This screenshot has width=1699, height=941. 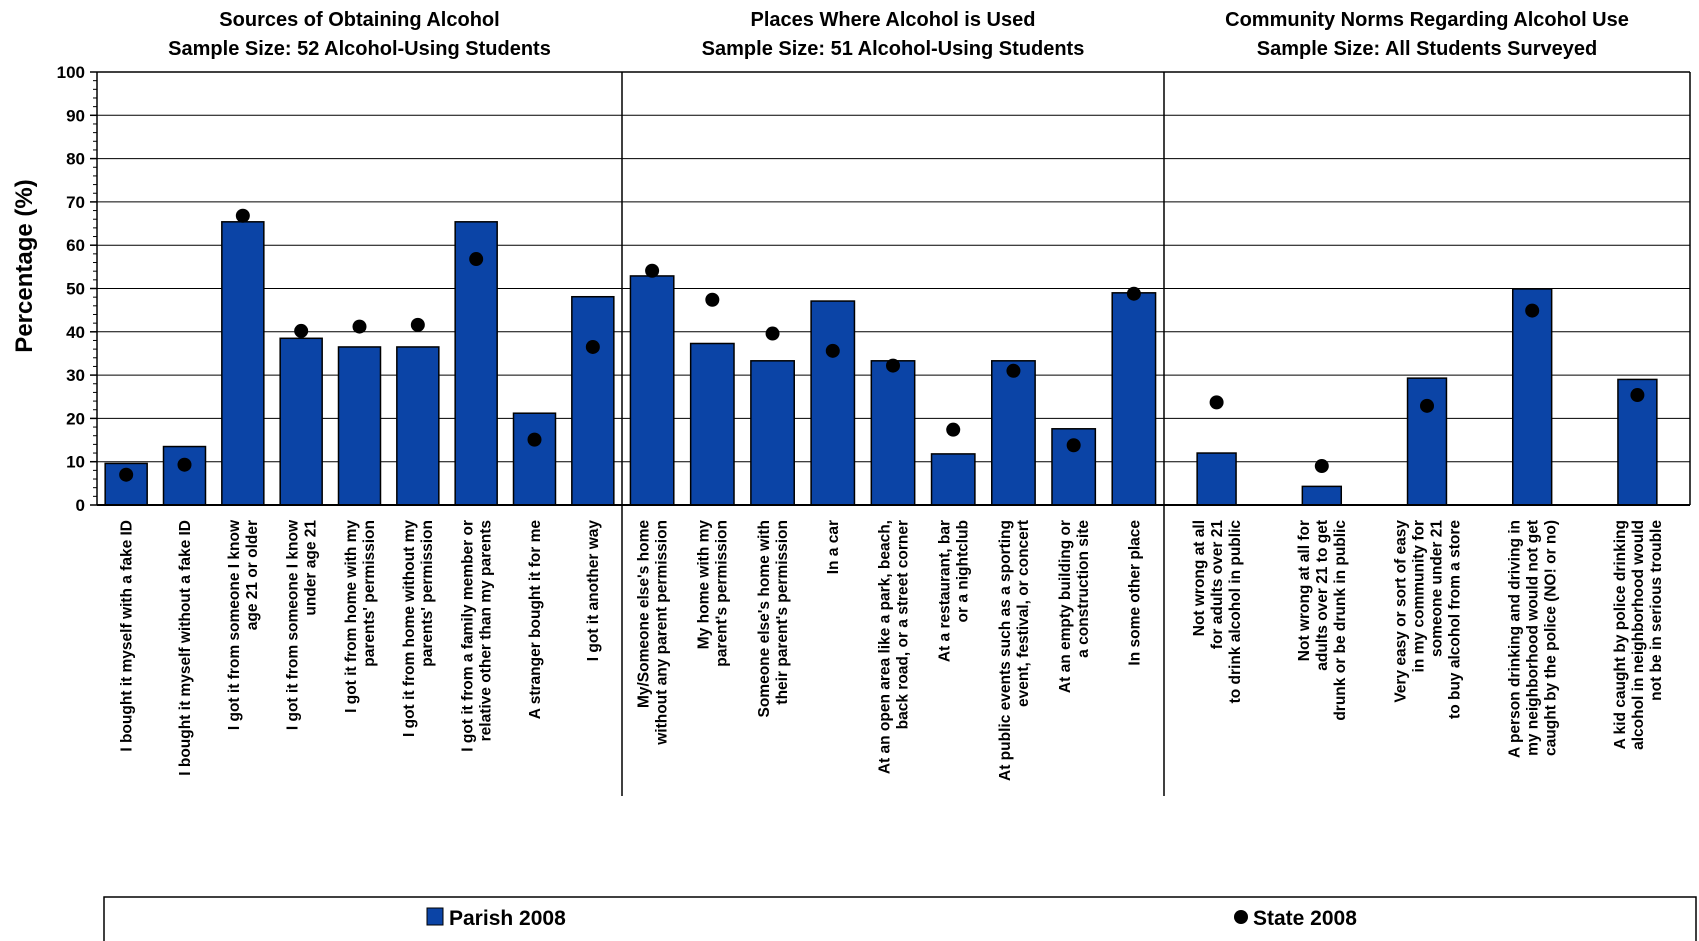 What do you see at coordinates (75, 245) in the screenshot?
I see `y-tick-label: 60` at bounding box center [75, 245].